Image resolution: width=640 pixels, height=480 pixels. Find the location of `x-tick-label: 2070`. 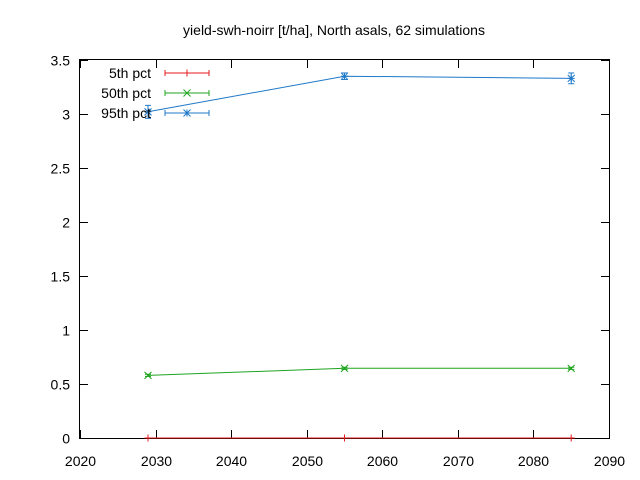

x-tick-label: 2070 is located at coordinates (458, 461).